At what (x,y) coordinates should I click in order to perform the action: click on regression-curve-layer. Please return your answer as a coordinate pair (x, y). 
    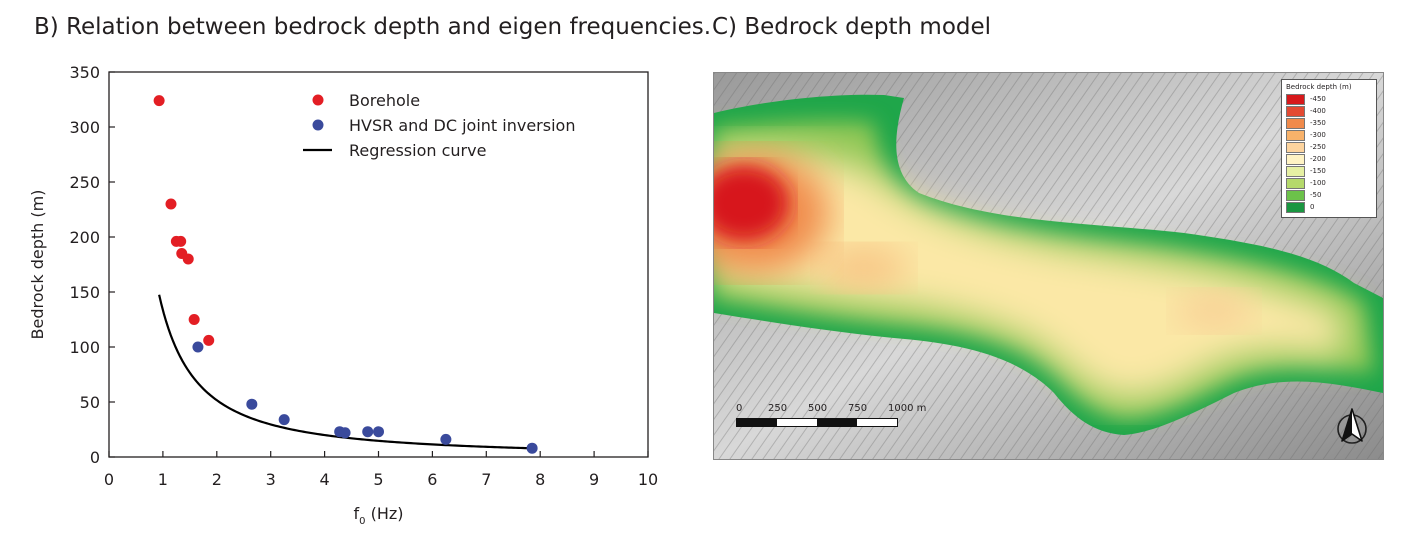
    Looking at the image, I should click on (345, 372).